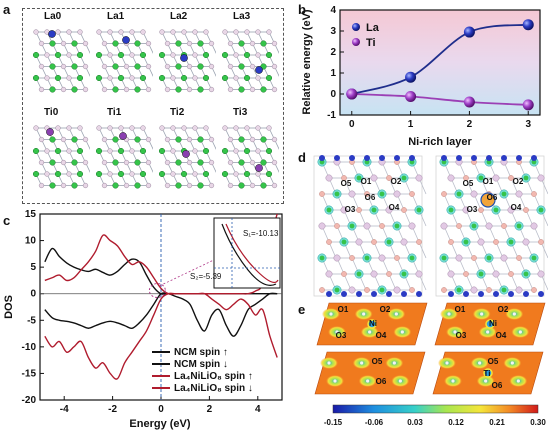 The image size is (550, 432). What do you see at coordinates (252, 253) in the screenshot?
I see `inset-la-curve` at bounding box center [252, 253].